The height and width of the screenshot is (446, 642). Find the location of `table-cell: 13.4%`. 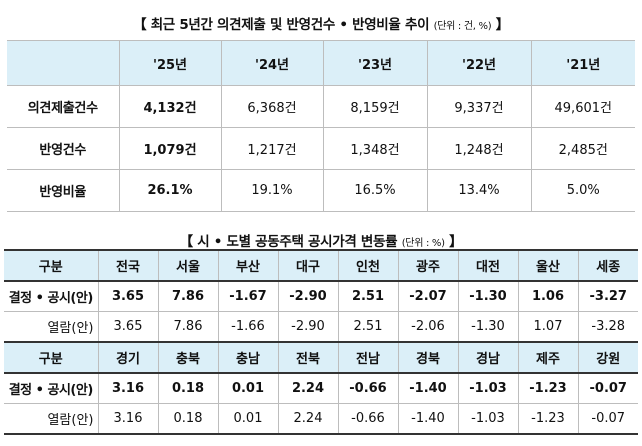

table-cell: 13.4% is located at coordinates (479, 190).